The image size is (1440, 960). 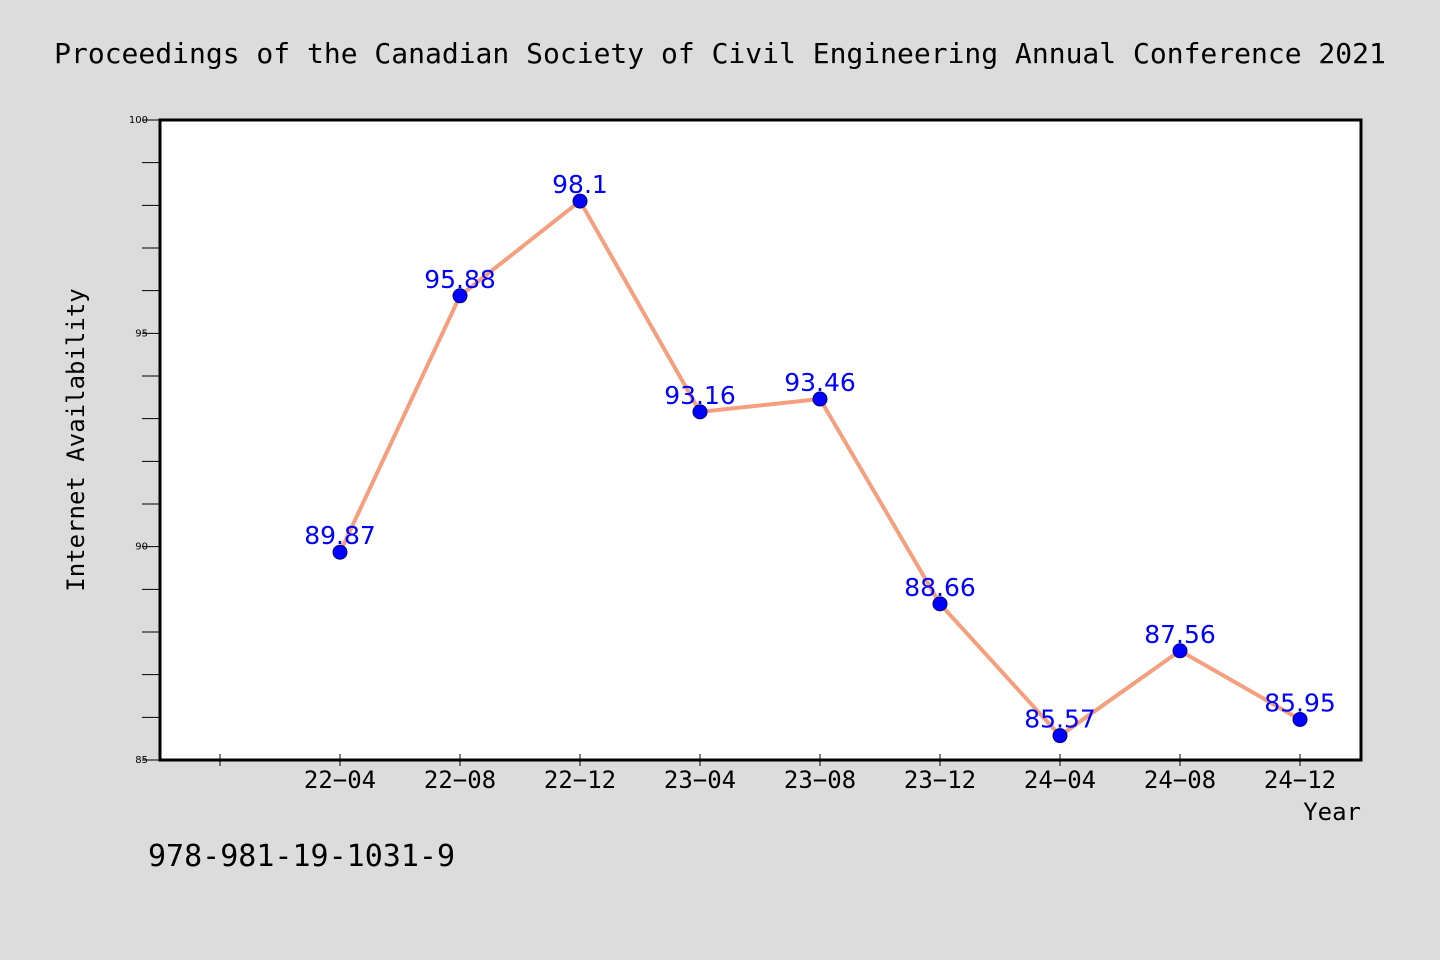 I want to click on isbn-footnote: 978-981-19-1031-9, so click(x=301, y=856).